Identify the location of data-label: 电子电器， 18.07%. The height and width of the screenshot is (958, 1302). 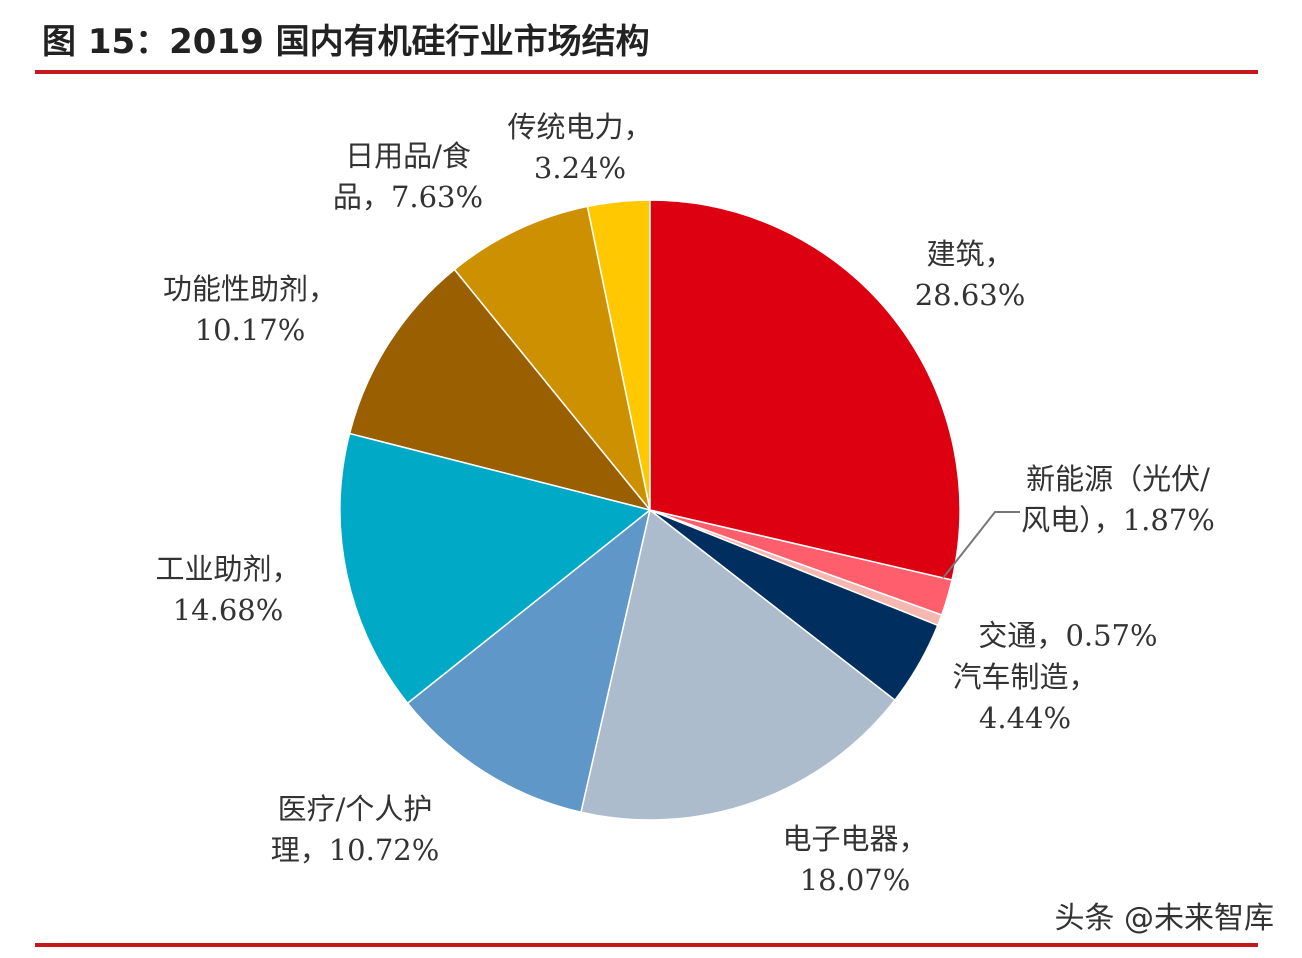
(855, 860).